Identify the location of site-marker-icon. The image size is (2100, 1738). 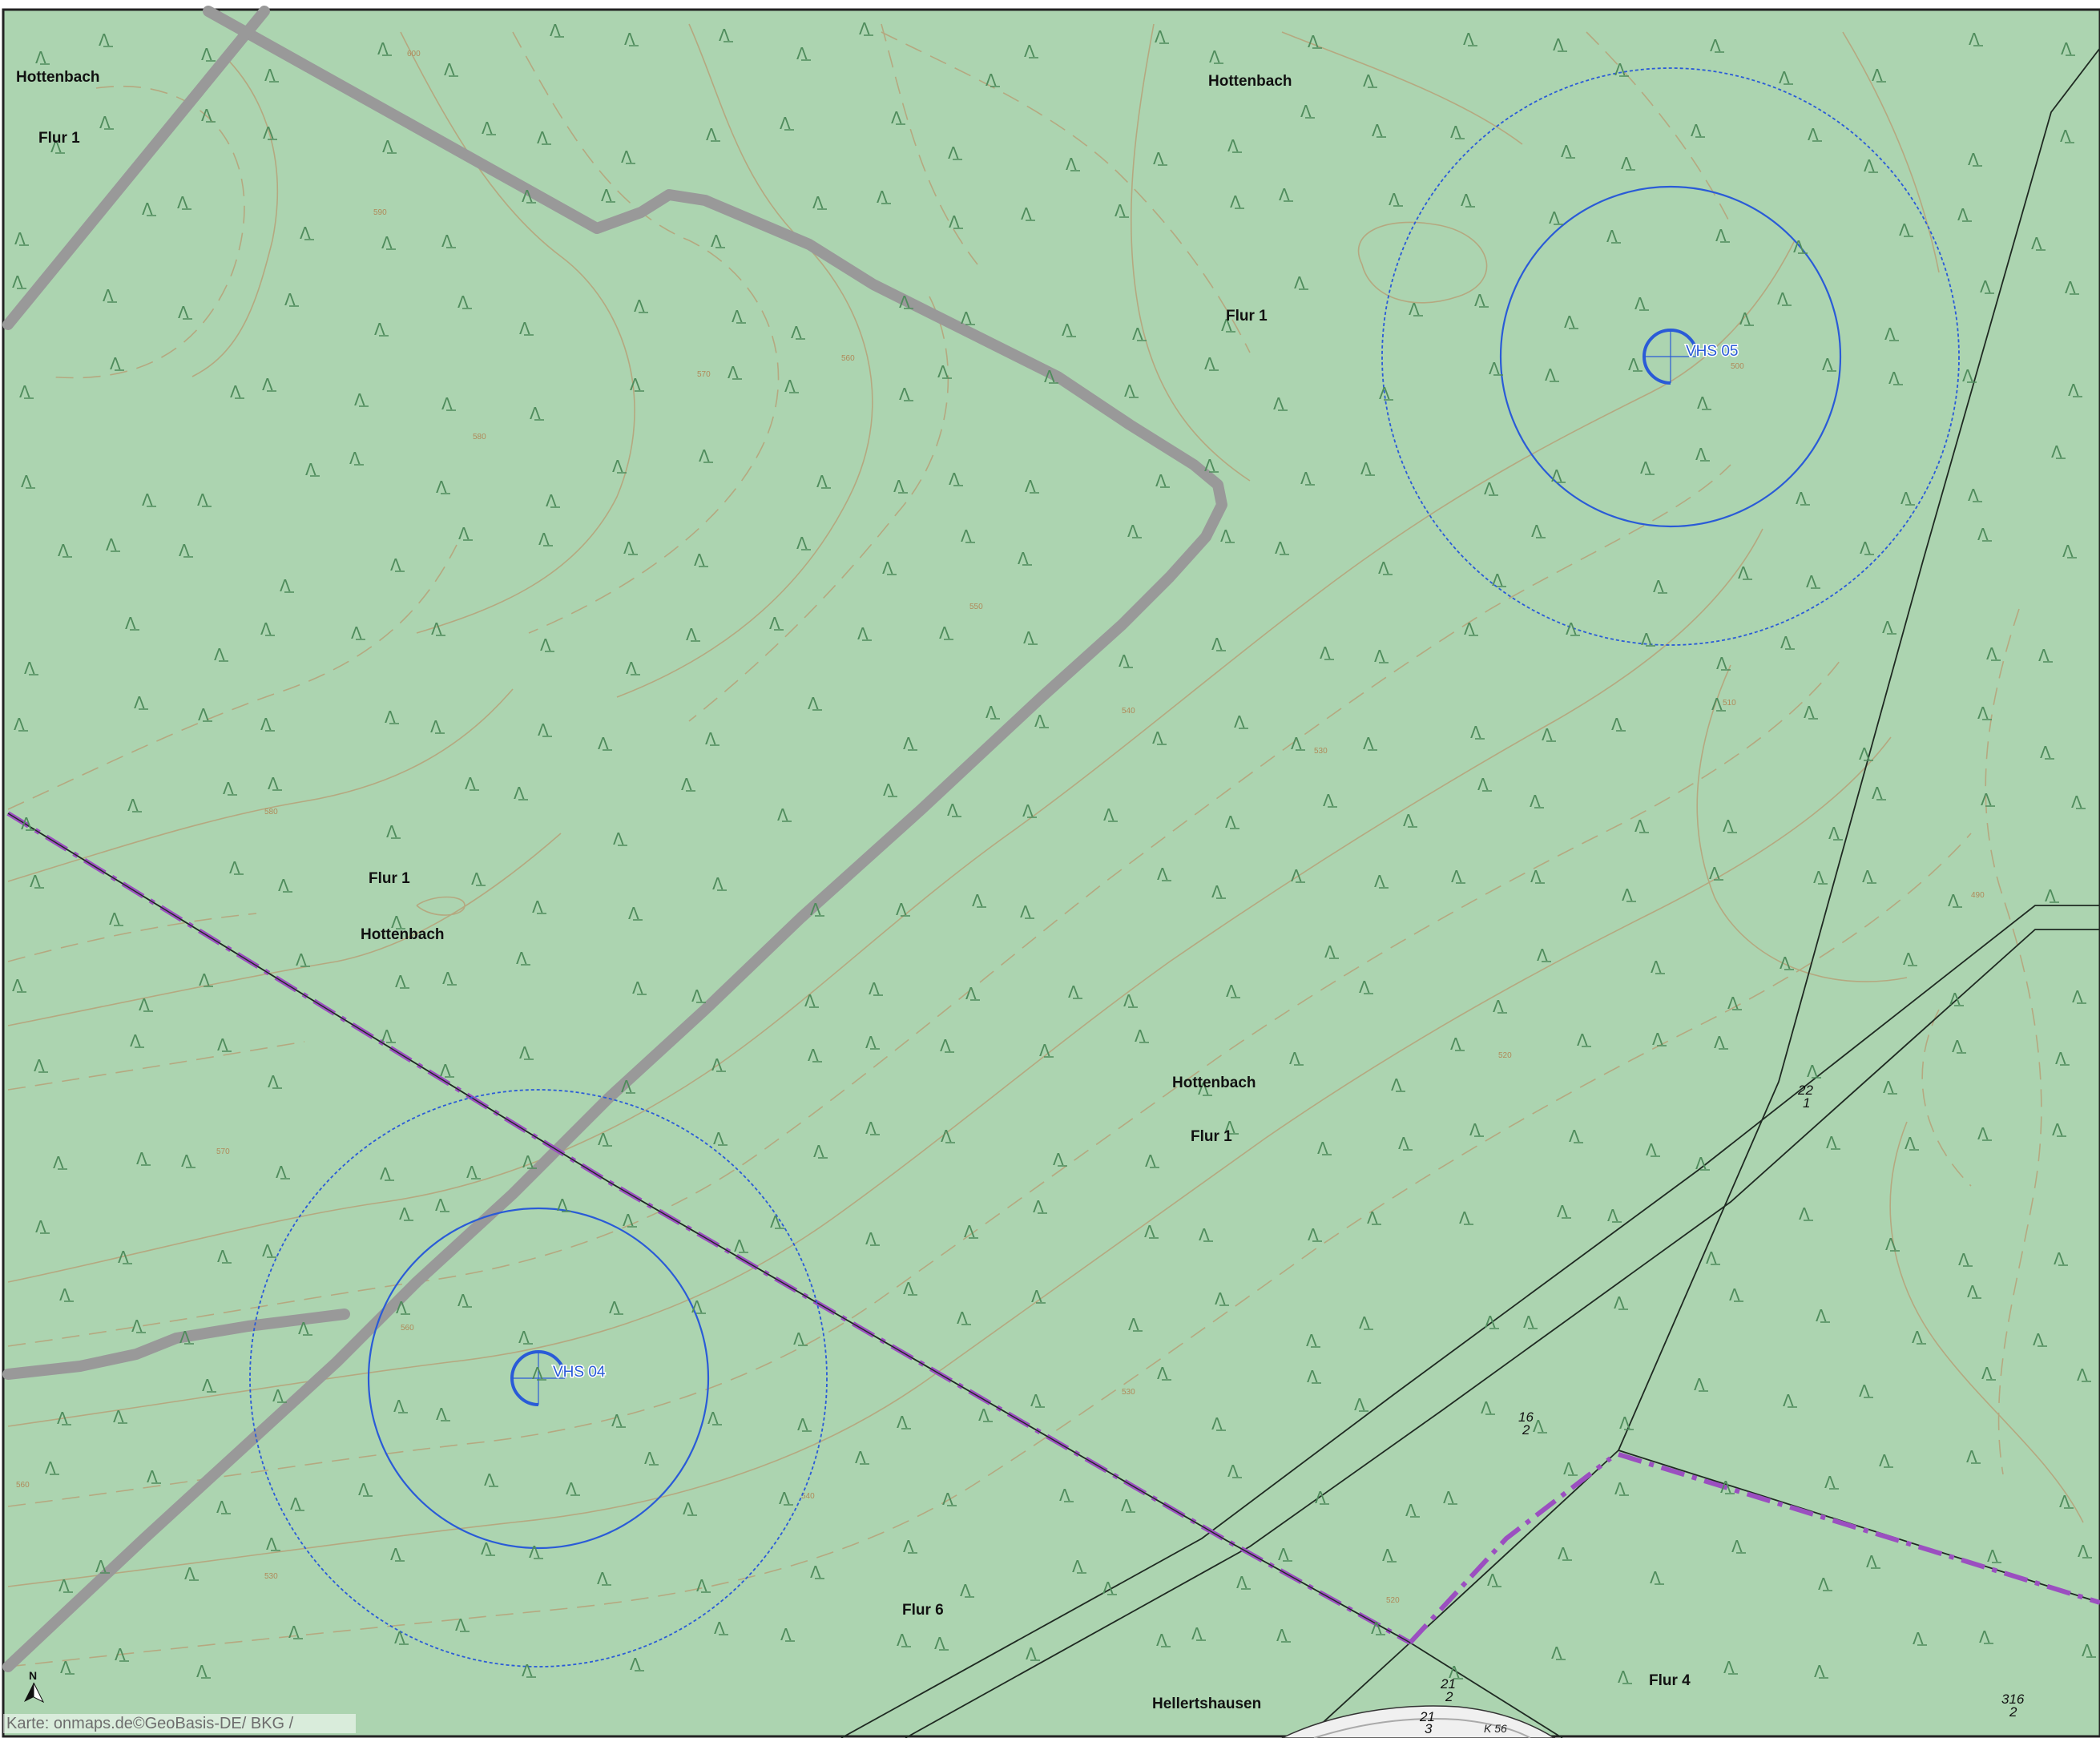
(1671, 357).